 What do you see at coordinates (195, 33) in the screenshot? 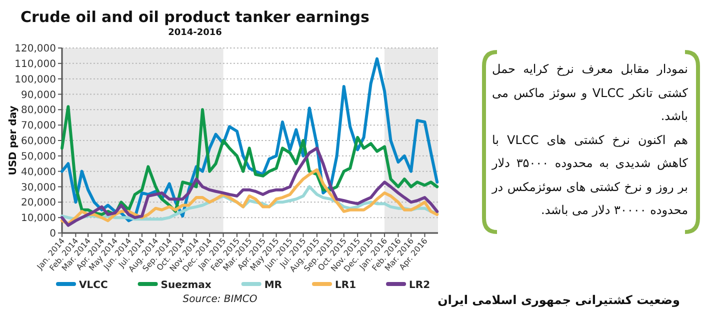
I see `chart-subtitle: 2014-2016` at bounding box center [195, 33].